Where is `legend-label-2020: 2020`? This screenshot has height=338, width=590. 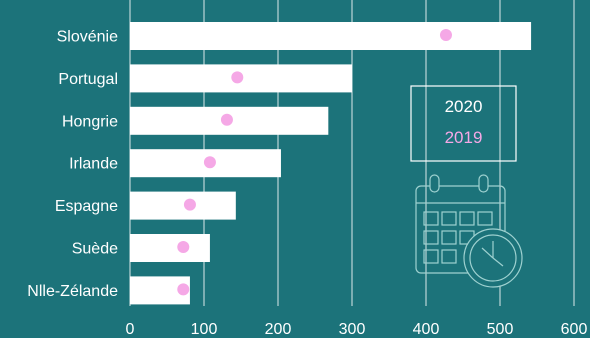
legend-label-2020: 2020 is located at coordinates (464, 106).